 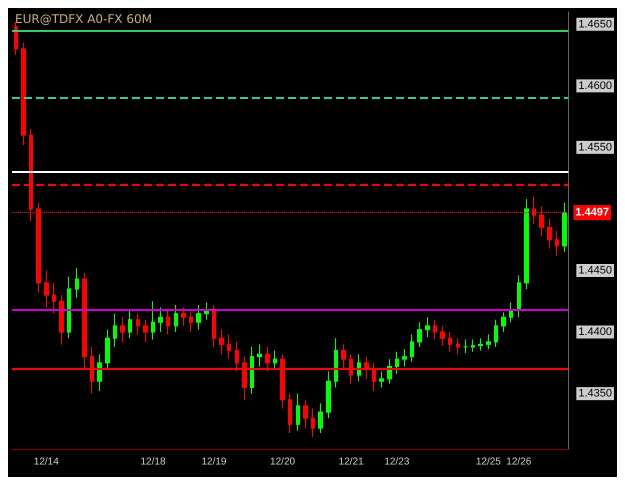 What do you see at coordinates (595, 147) in the screenshot?
I see `y-tick-label: 1.4550` at bounding box center [595, 147].